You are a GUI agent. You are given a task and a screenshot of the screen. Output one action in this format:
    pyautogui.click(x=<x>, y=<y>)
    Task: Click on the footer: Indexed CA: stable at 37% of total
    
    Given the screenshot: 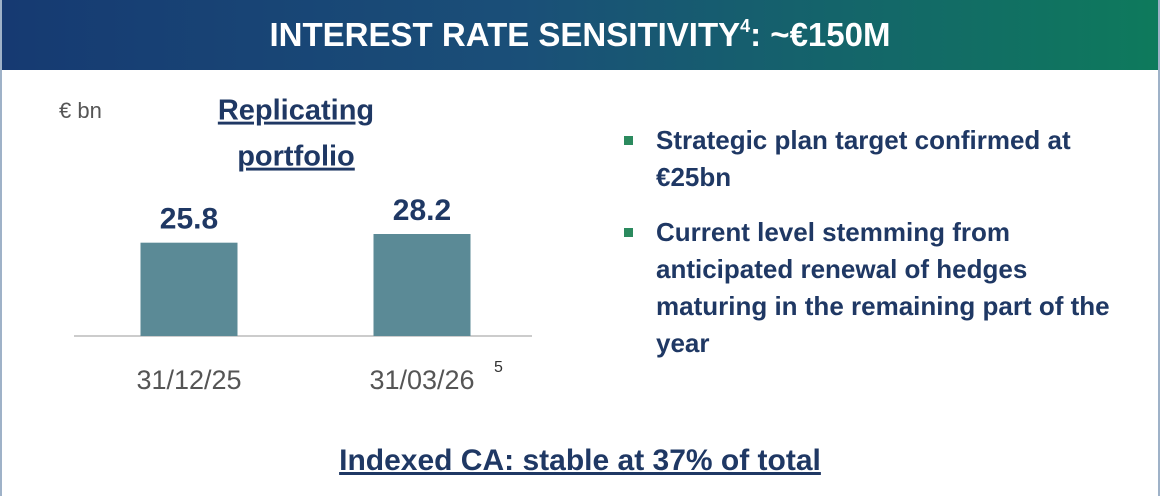 What is the action you would take?
    pyautogui.click(x=580, y=460)
    